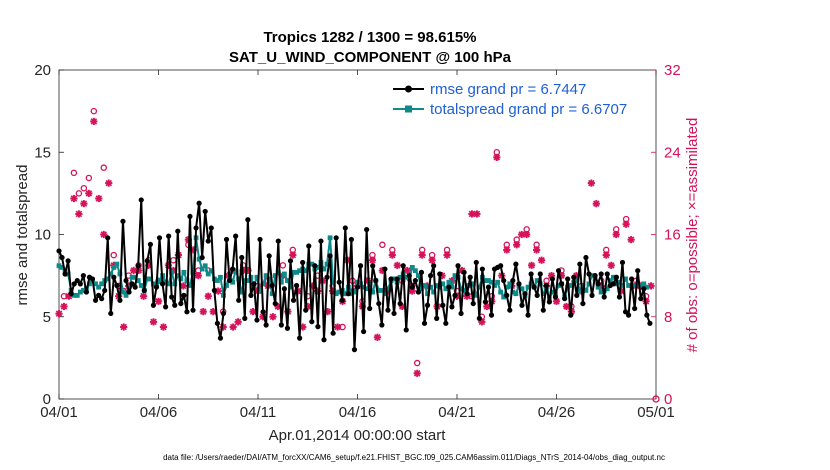  What do you see at coordinates (656, 412) in the screenshot?
I see `x-tick-label: 05/01` at bounding box center [656, 412].